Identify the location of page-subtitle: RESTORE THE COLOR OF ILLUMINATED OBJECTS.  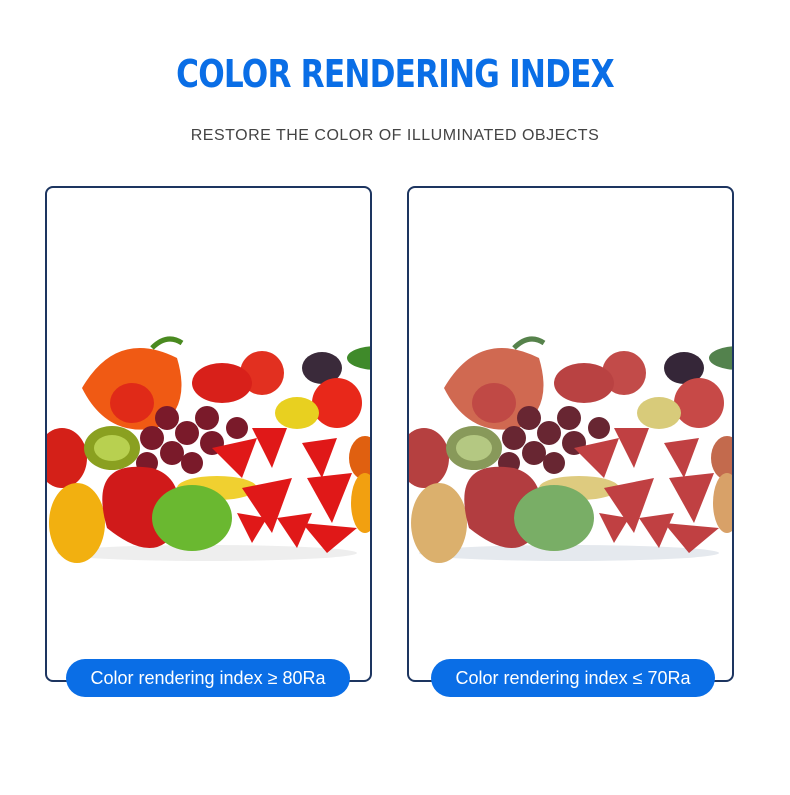
(395, 135).